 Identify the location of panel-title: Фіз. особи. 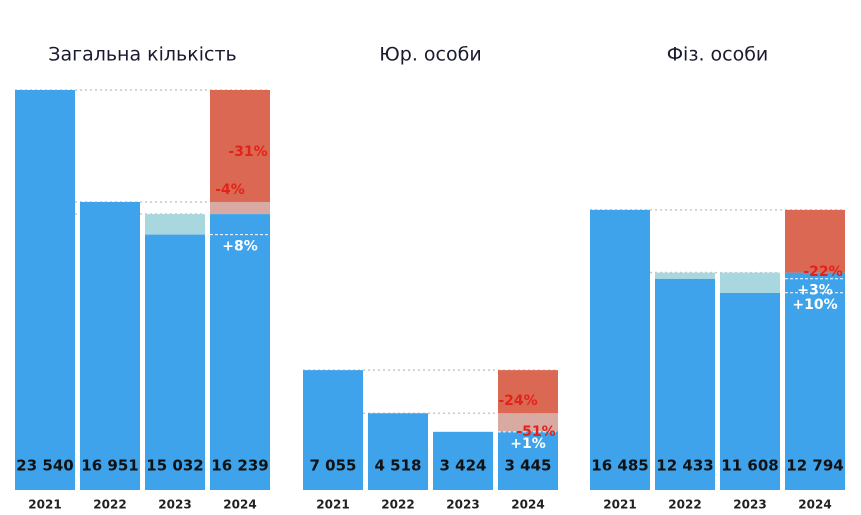
(718, 55).